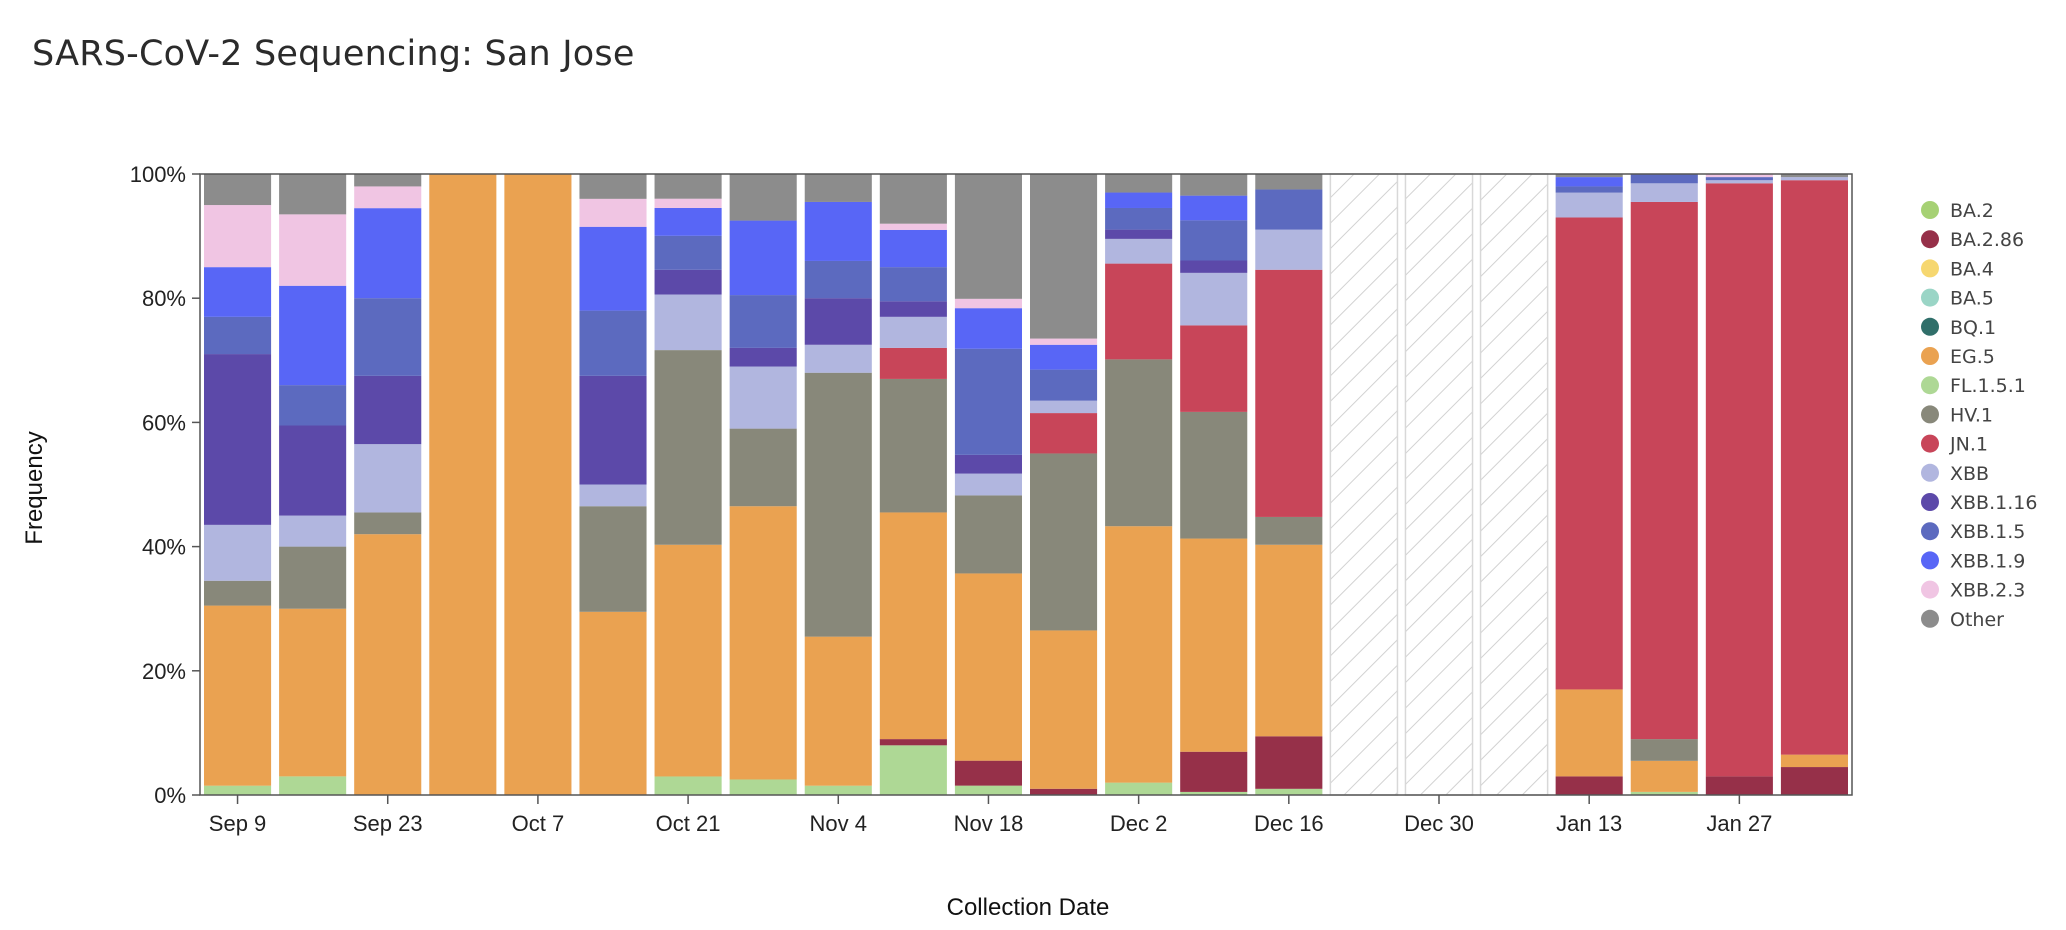 This screenshot has height=930, width=2066. What do you see at coordinates (1973, 591) in the screenshot?
I see `legend-item-xbb-2-3: XBB.2.3` at bounding box center [1973, 591].